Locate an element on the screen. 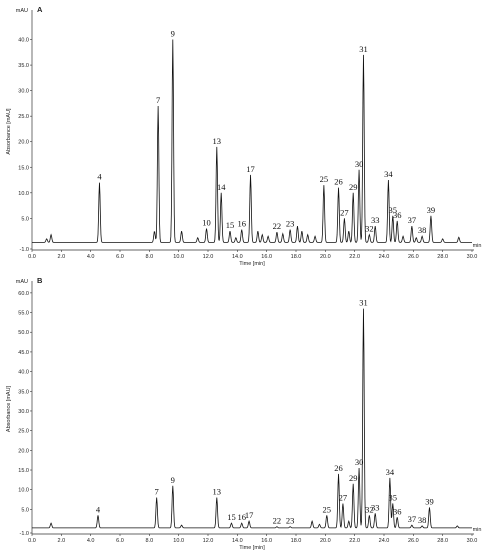 Image resolution: width=495 pixels, height=550 pixels. peak-label-16: 16 is located at coordinates (241, 517).